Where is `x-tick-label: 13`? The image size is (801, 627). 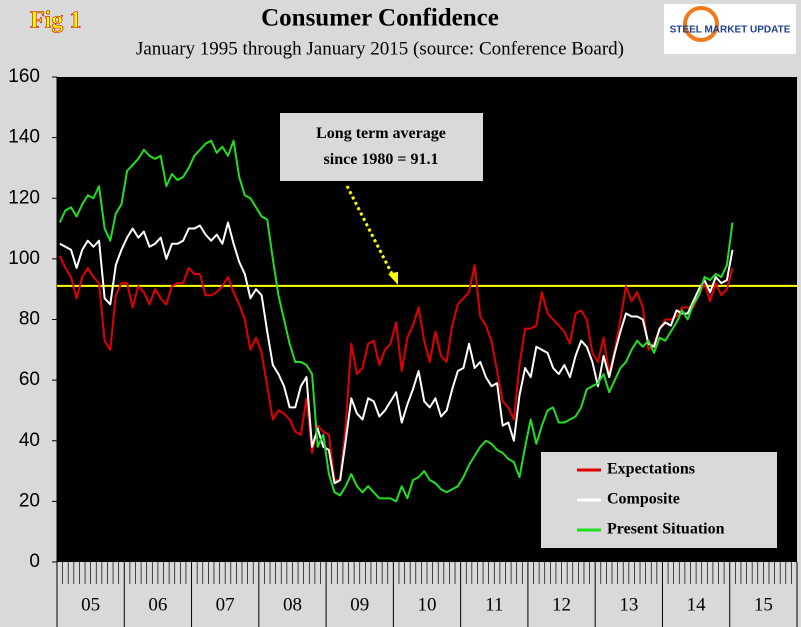
x-tick-label: 13 is located at coordinates (628, 604).